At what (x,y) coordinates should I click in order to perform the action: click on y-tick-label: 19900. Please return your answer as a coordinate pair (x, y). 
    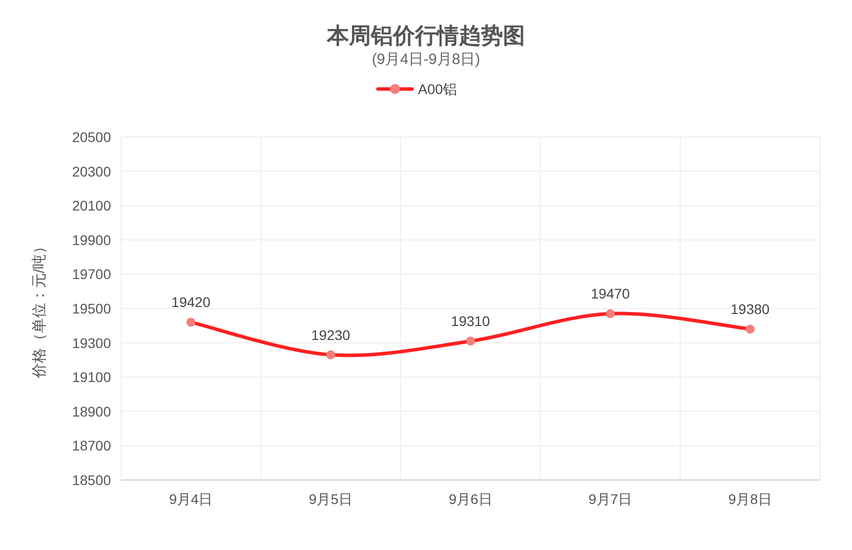
    Looking at the image, I should click on (92, 240).